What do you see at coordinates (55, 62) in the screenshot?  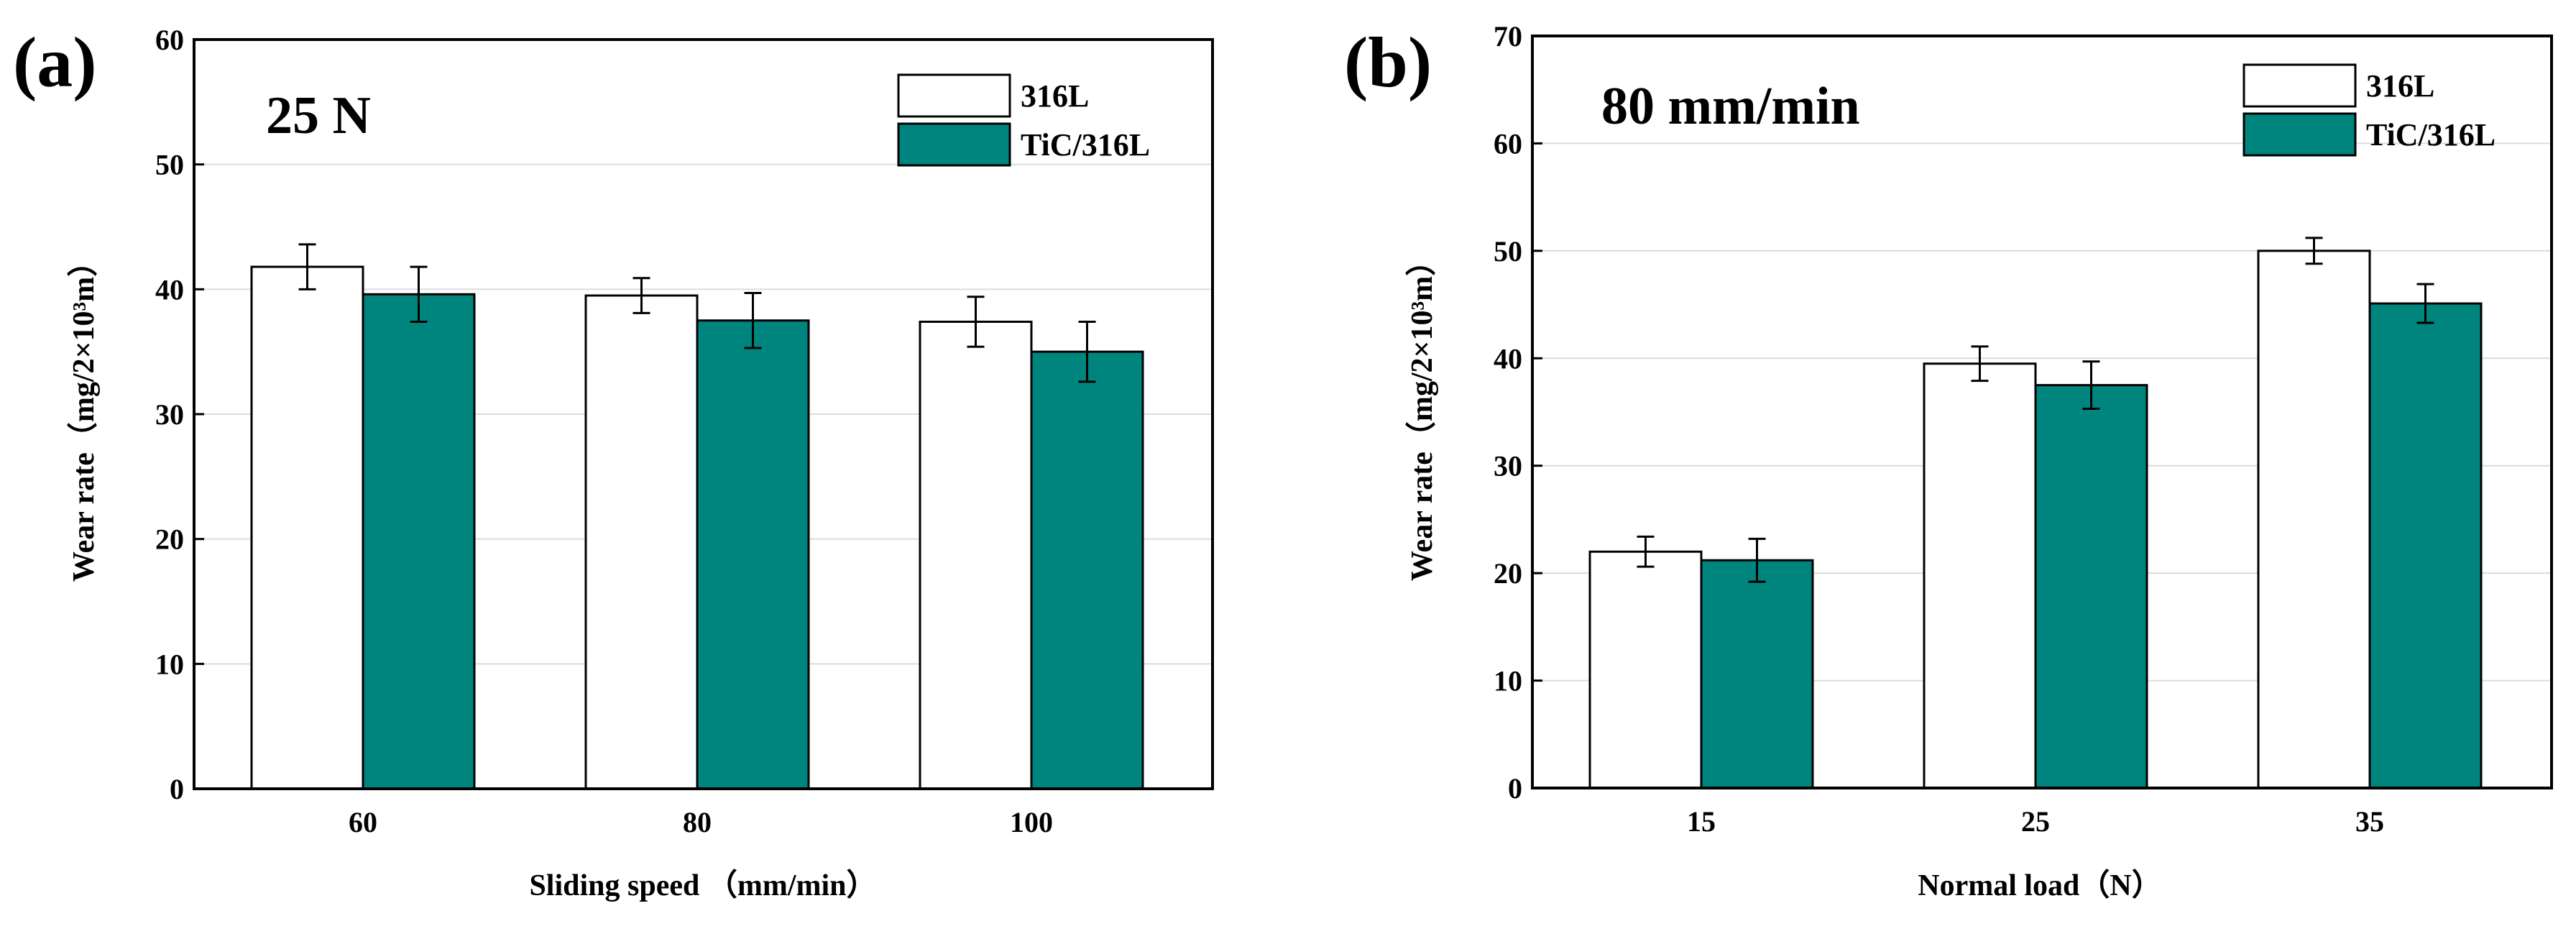 I see `panel-a-letter: (a)` at bounding box center [55, 62].